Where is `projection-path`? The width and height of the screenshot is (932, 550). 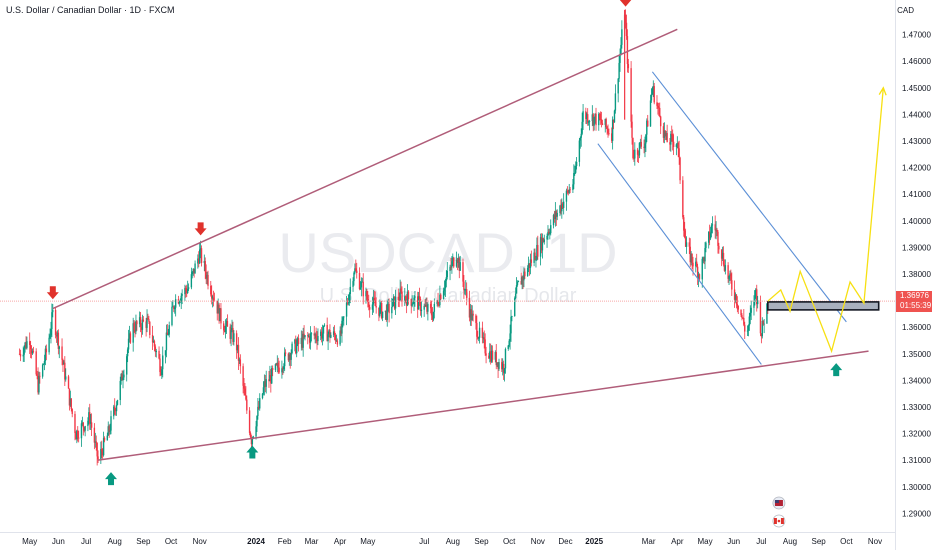 projection-path is located at coordinates (825, 220).